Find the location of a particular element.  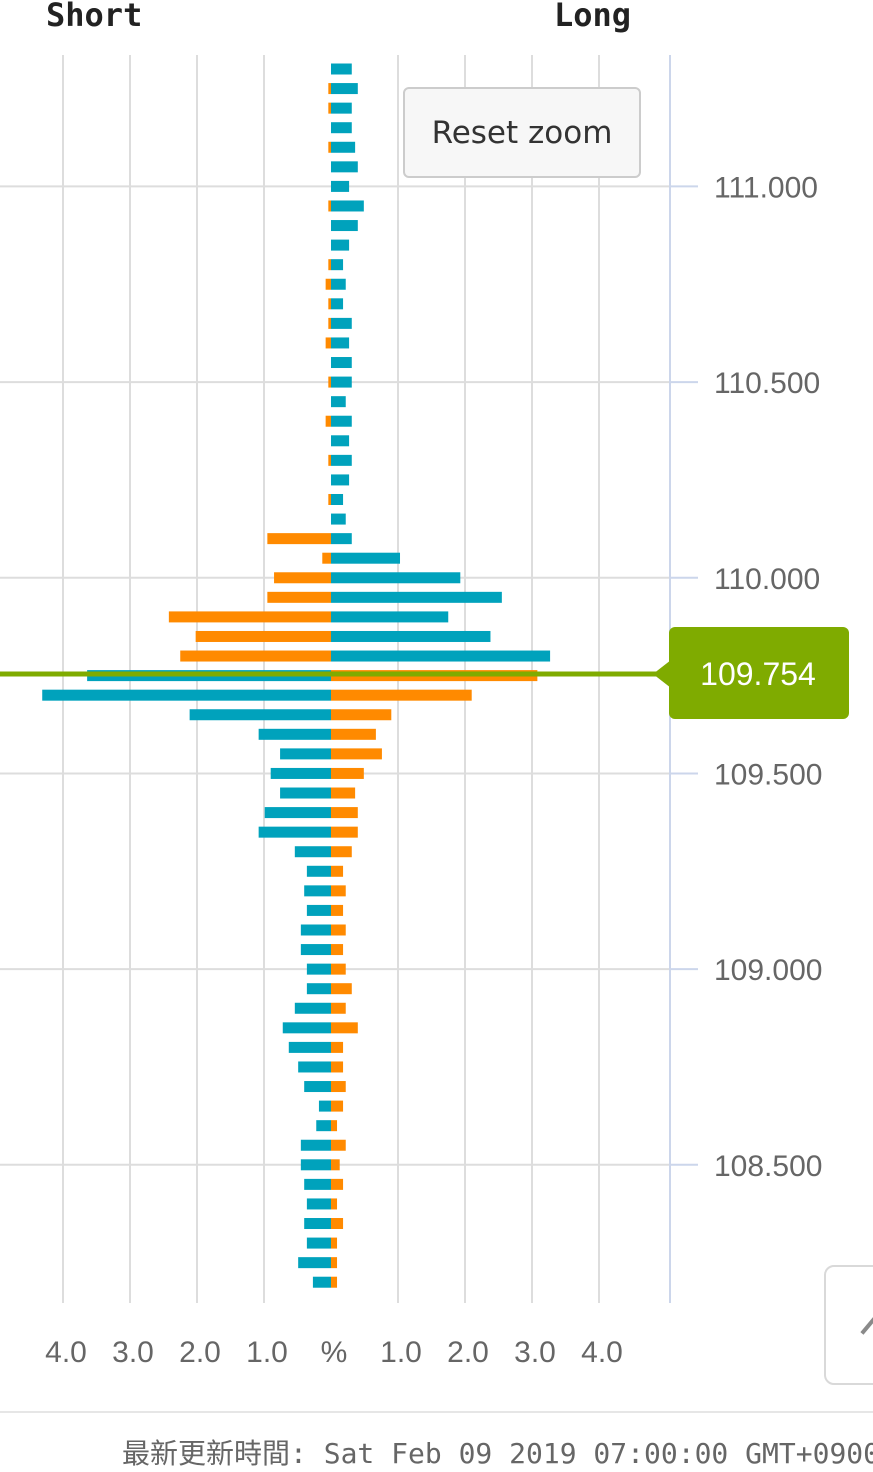

reset-zoom-button: Reset zoom is located at coordinates (522, 132).